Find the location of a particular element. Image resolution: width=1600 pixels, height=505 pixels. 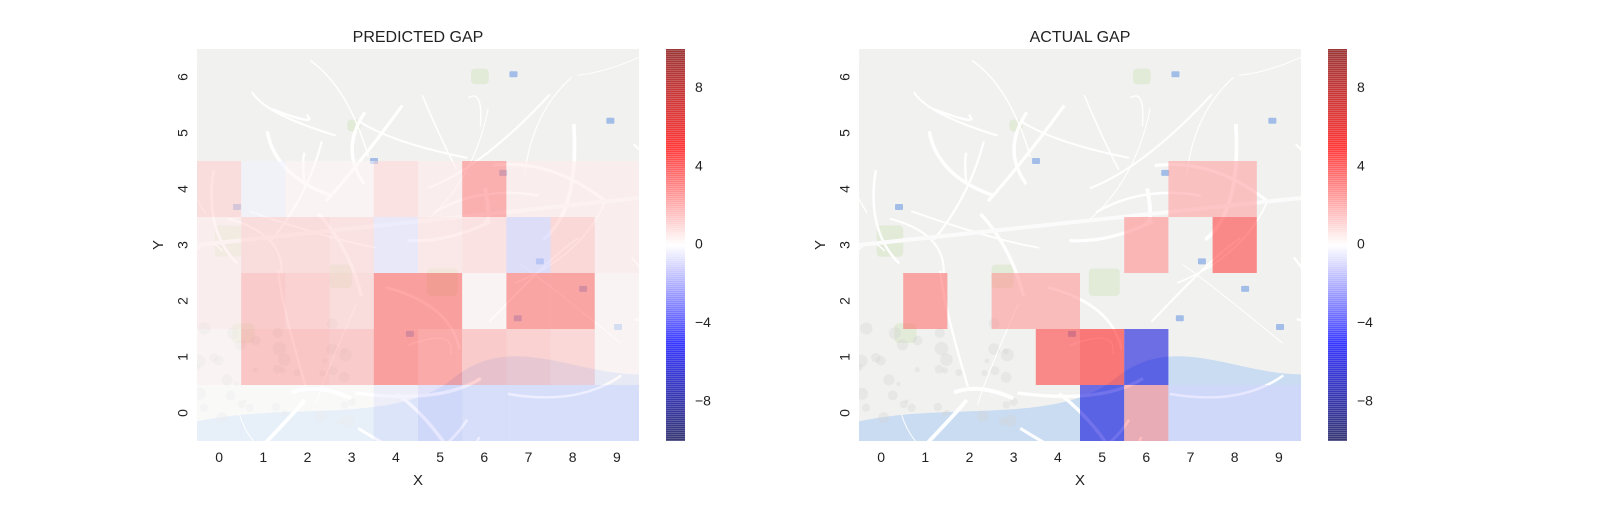

colorbar-tick-label: 0 is located at coordinates (1361, 244).